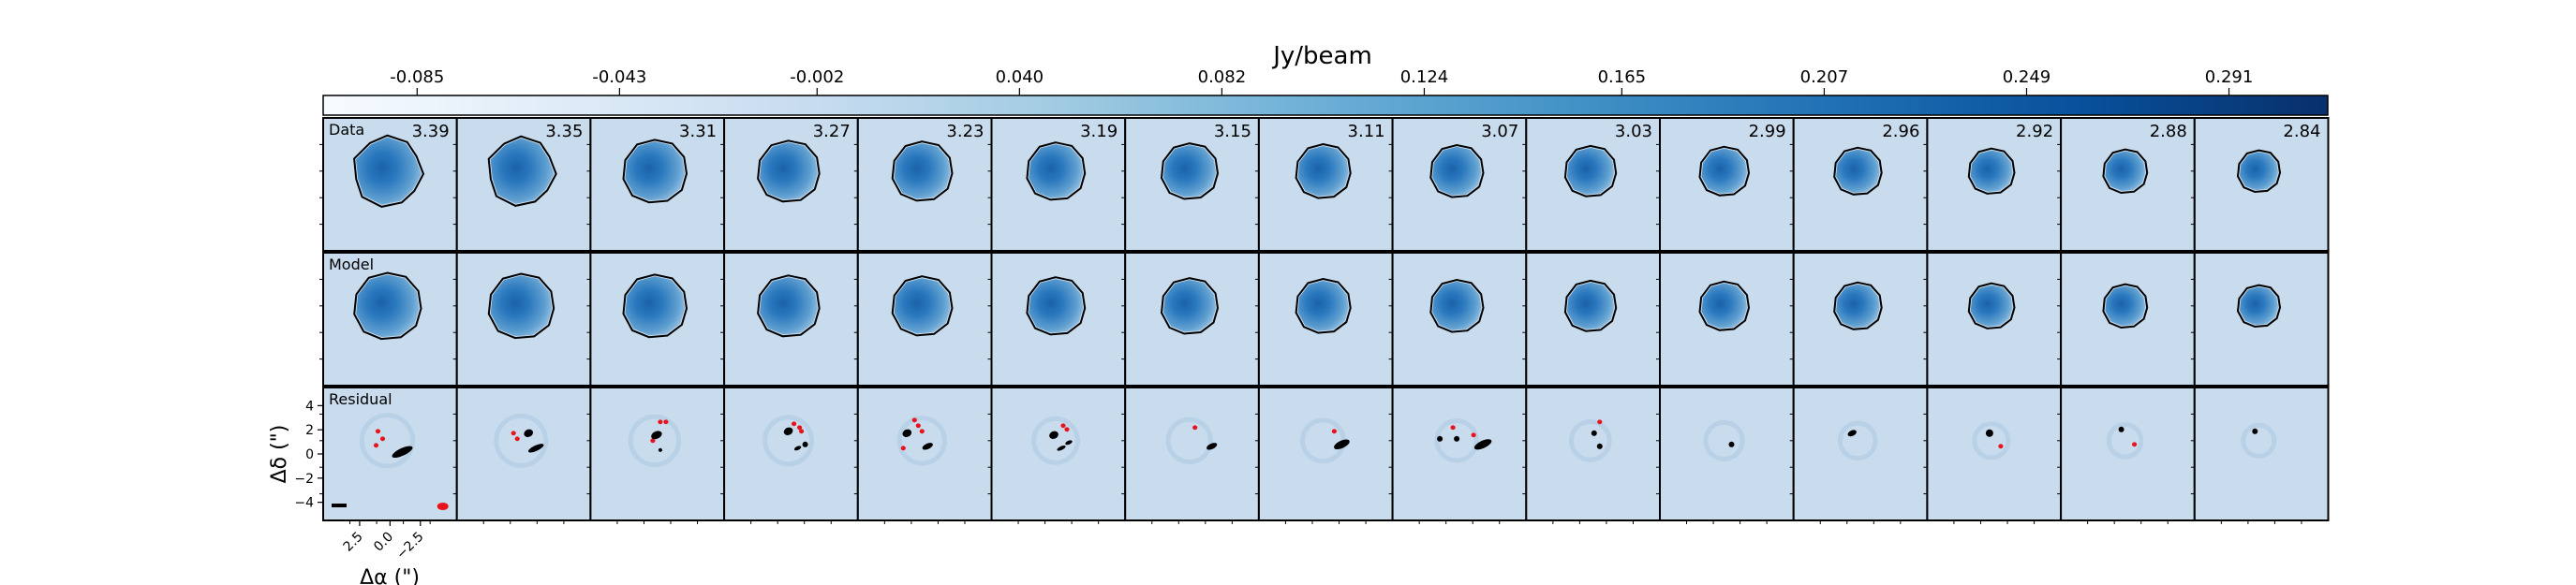 The height and width of the screenshot is (585, 2576). Describe the element at coordinates (1592, 455) in the screenshot. I see `panel-residual-3.03` at that location.